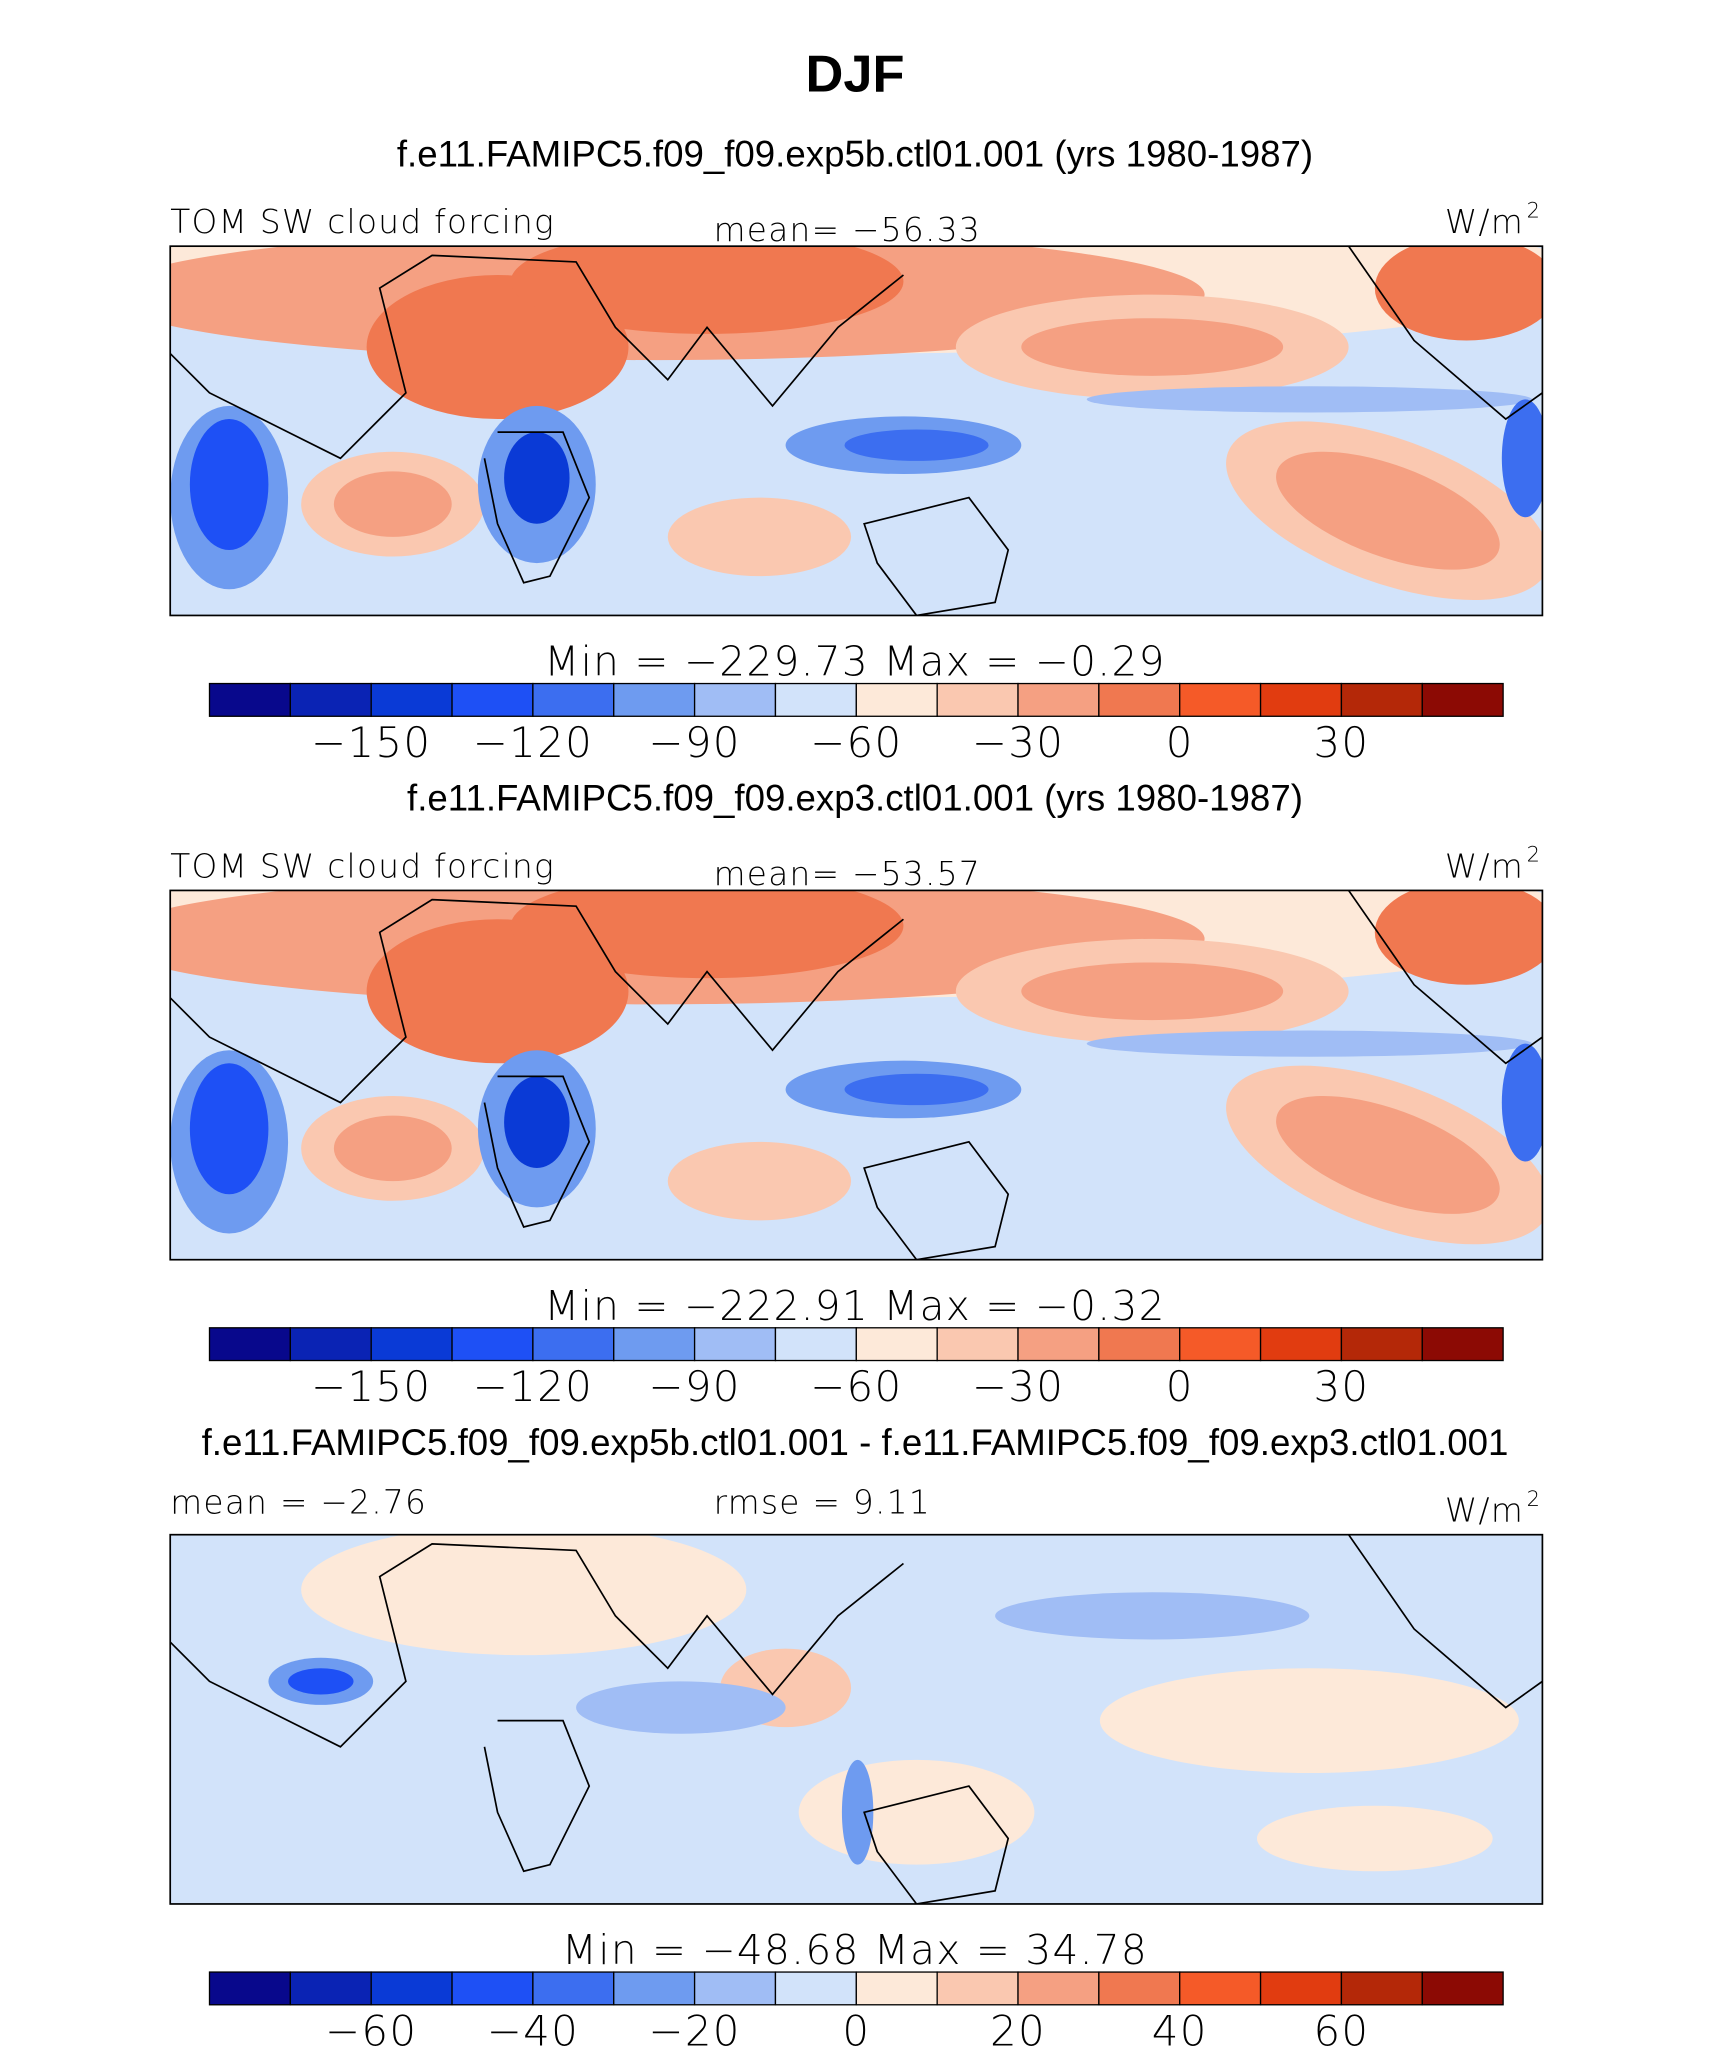  What do you see at coordinates (1018, 2027) in the screenshot?
I see `colorbar-tick-label: 20` at bounding box center [1018, 2027].